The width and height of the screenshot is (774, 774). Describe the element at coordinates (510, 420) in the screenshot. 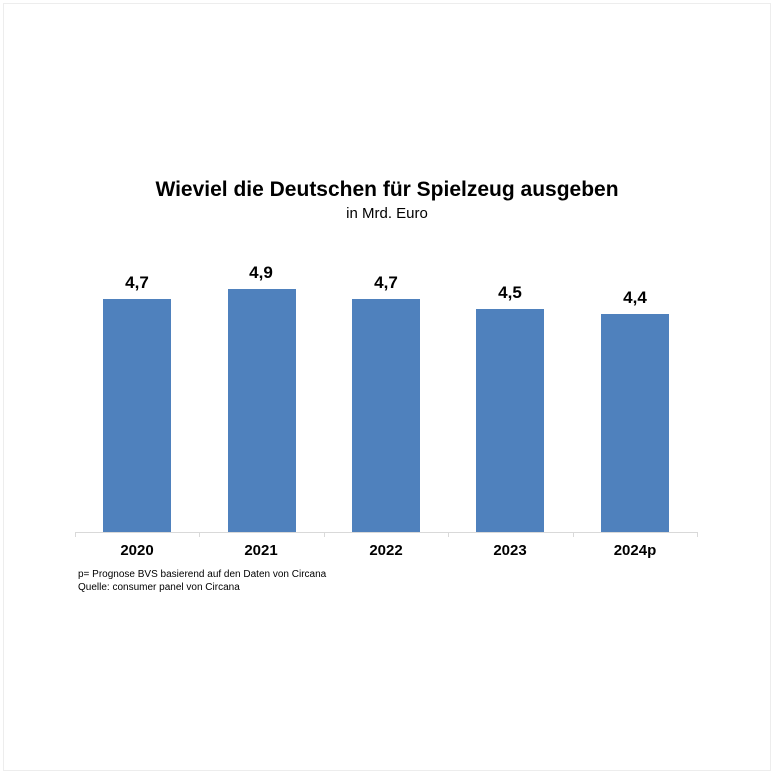

I see `bar-2023` at that location.